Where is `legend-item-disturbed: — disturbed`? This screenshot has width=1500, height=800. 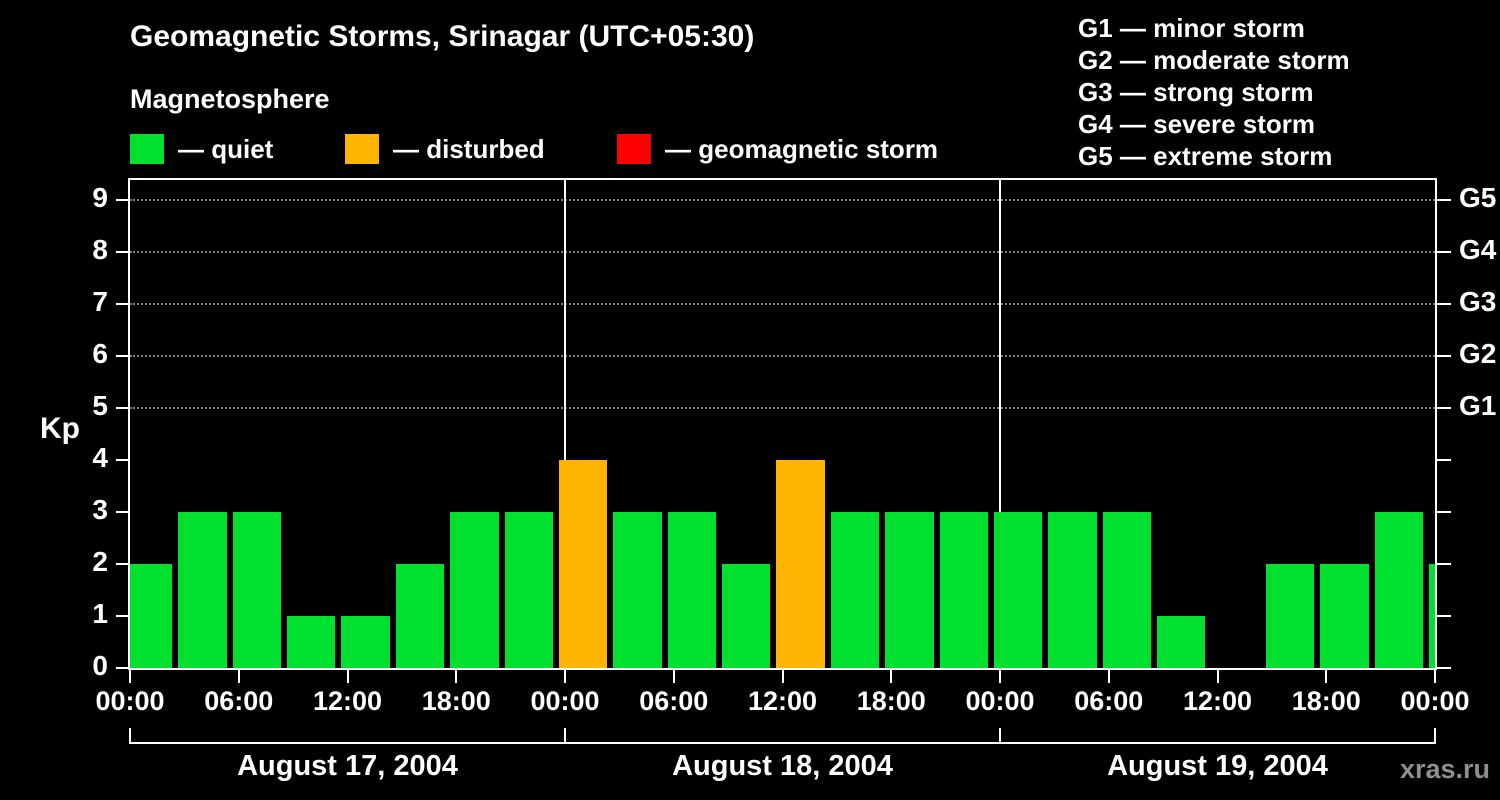
legend-item-disturbed: — disturbed is located at coordinates (445, 149).